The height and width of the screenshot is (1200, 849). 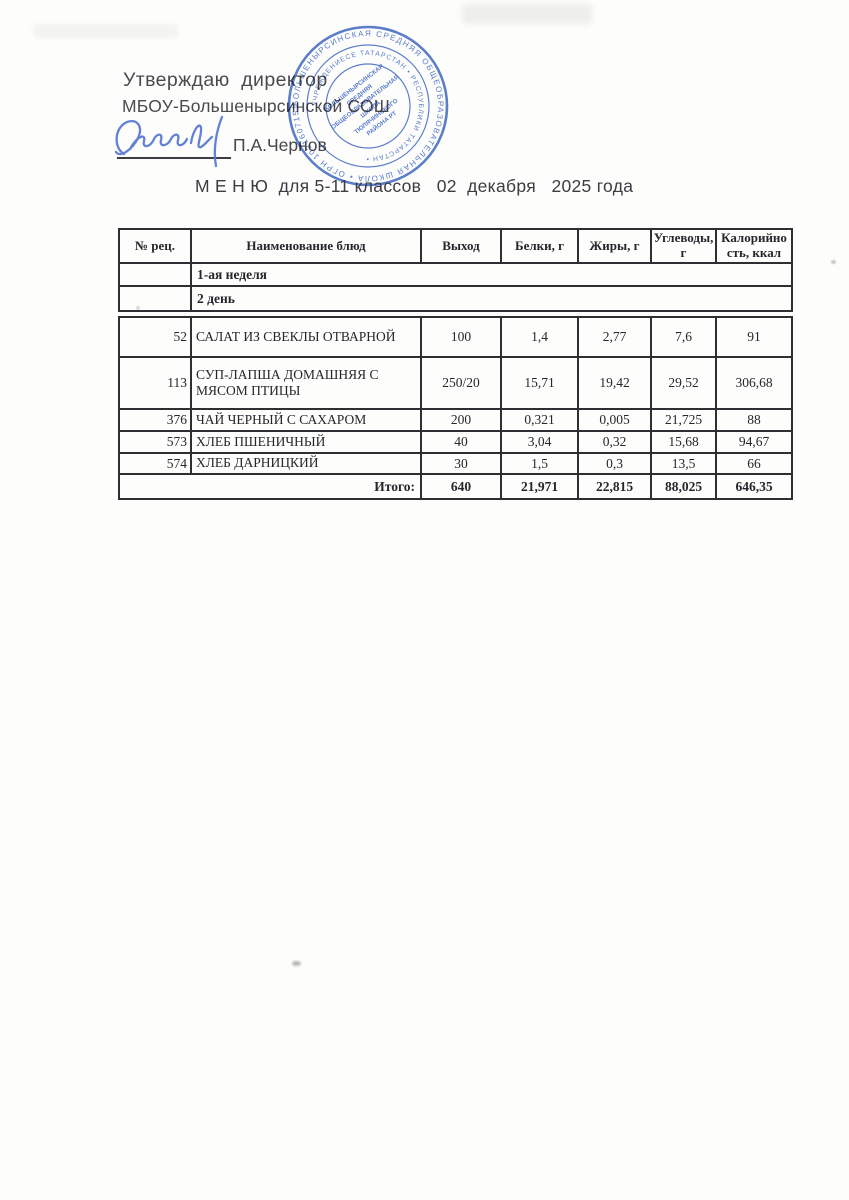 What do you see at coordinates (684, 442) in the screenshot?
I see `cell-carbs: 15,68` at bounding box center [684, 442].